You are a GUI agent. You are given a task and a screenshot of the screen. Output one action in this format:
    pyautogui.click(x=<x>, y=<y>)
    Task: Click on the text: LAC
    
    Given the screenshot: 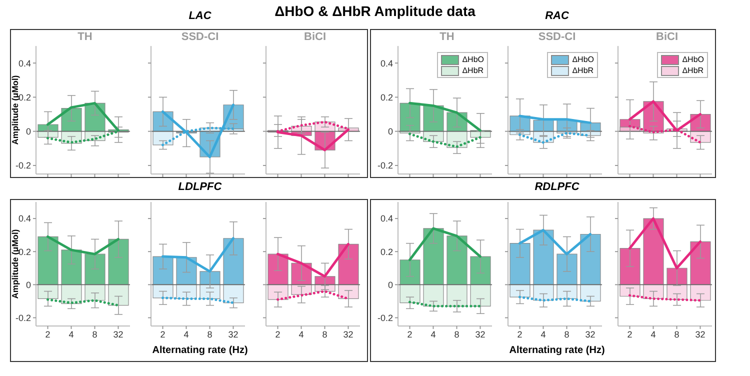 What is the action you would take?
    pyautogui.click(x=200, y=16)
    